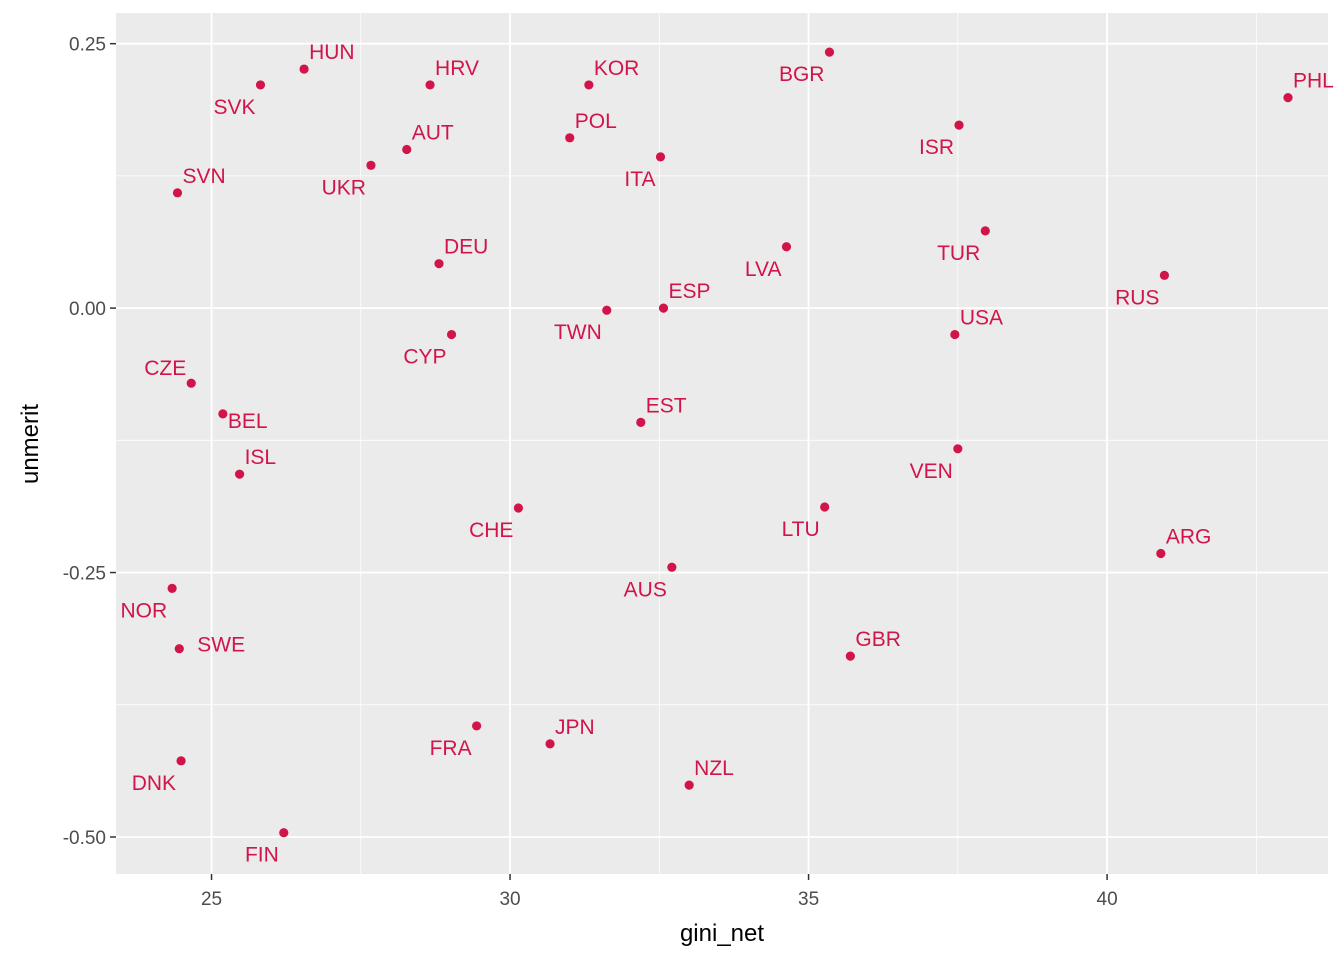 This screenshot has height=960, width=1344. Describe the element at coordinates (1189, 537) in the screenshot. I see `point-label: ARG` at that location.